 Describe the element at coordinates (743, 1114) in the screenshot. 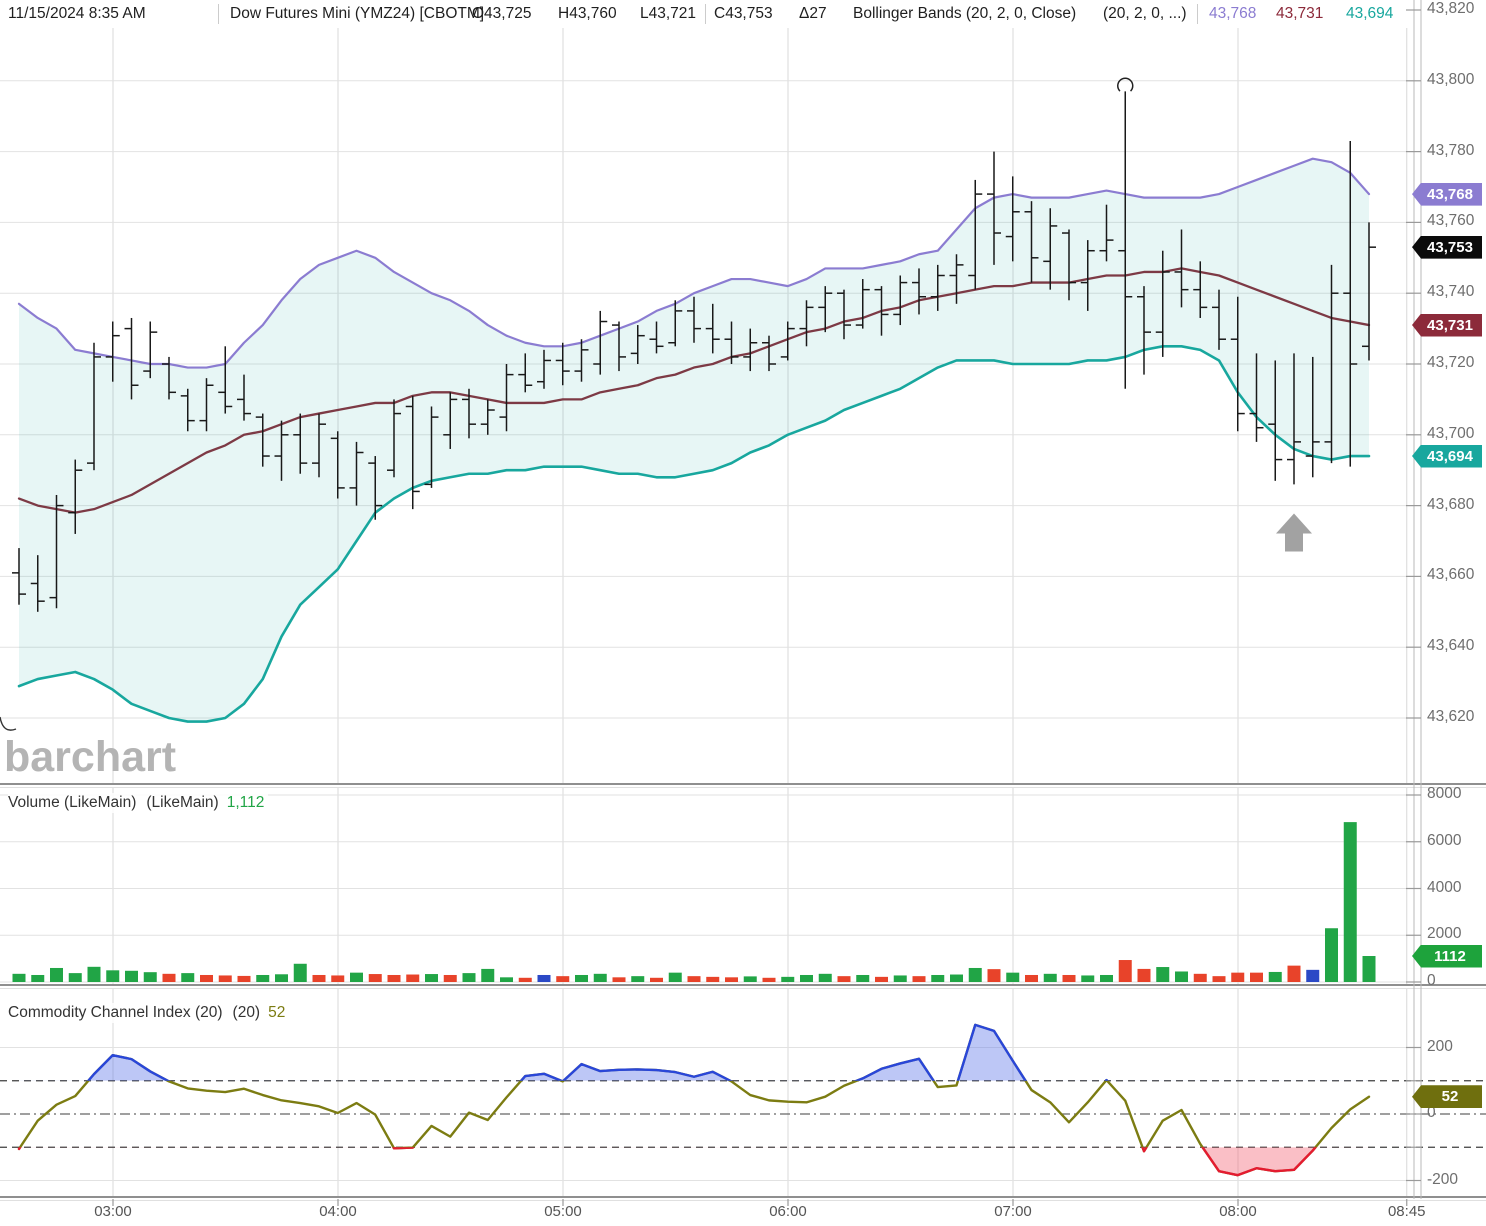

I see `cci-panel` at that location.